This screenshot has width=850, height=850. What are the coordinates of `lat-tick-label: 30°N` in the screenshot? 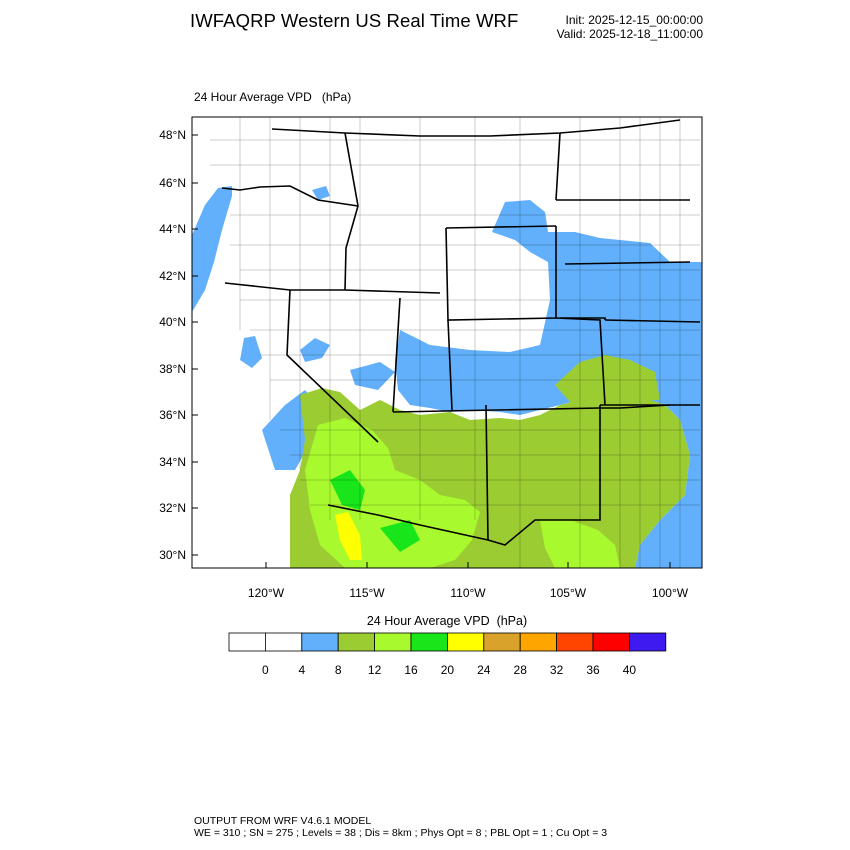 It's located at (172, 555).